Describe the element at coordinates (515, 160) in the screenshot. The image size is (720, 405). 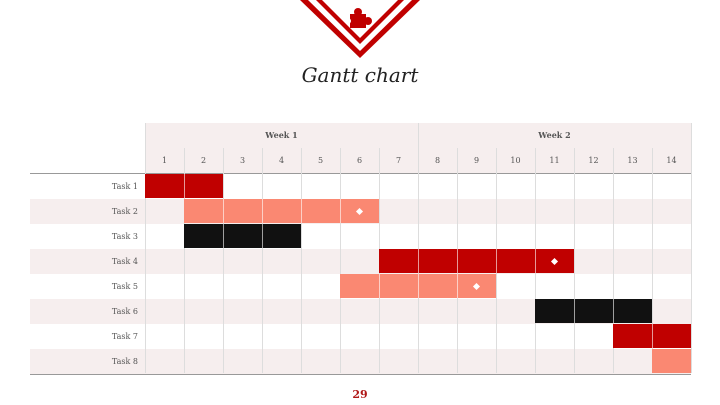
I see `day-number: 10` at that location.